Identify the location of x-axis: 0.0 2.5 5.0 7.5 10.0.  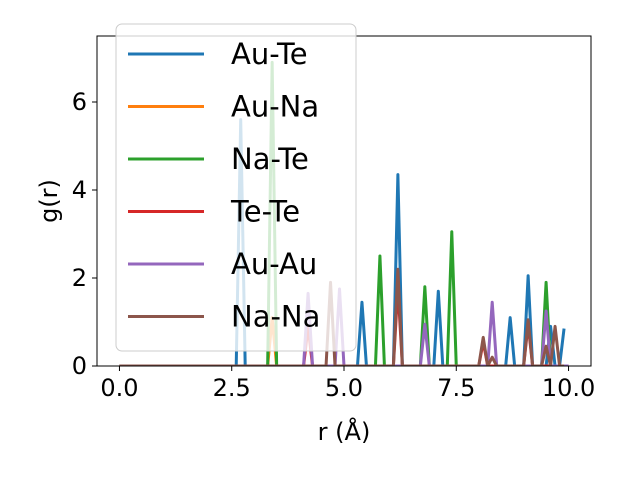
(347, 384).